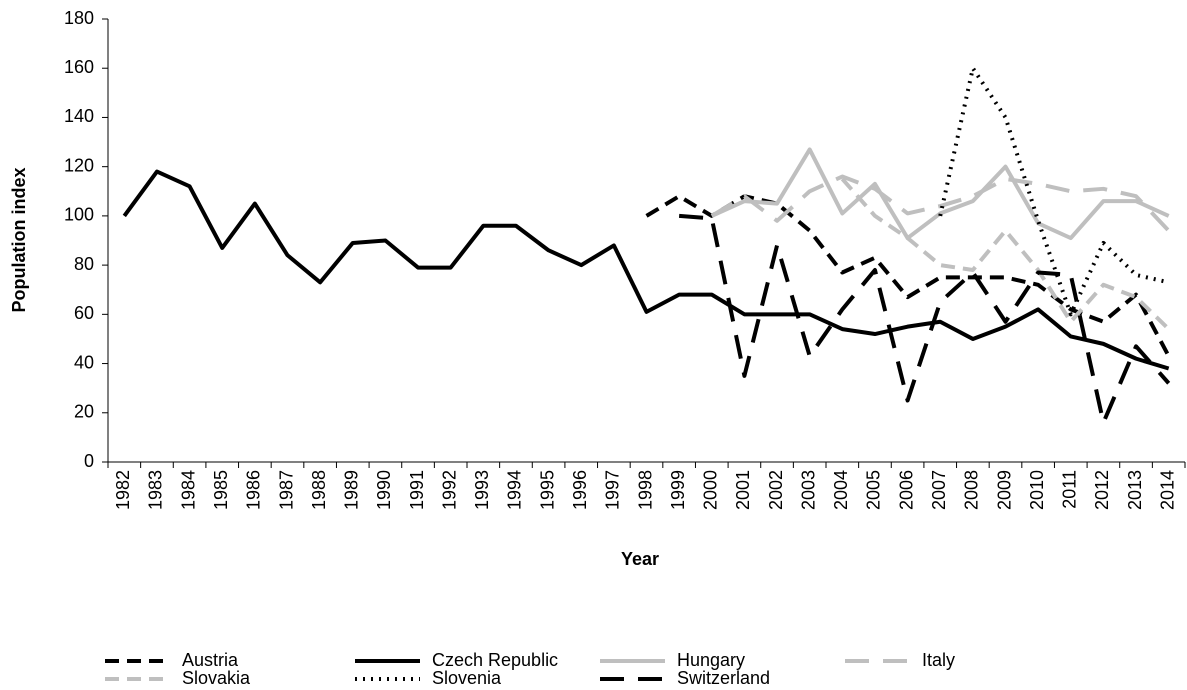 The image size is (1187, 690). Describe the element at coordinates (841, 490) in the screenshot. I see `x-tick-label: 2004` at that location.